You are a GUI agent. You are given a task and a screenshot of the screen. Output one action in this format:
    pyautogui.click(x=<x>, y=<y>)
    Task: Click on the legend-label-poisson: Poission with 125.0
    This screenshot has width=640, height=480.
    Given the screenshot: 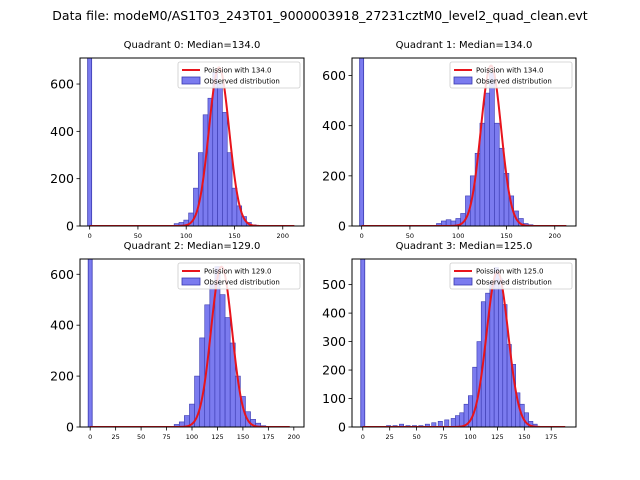 What is the action you would take?
    pyautogui.click(x=510, y=272)
    